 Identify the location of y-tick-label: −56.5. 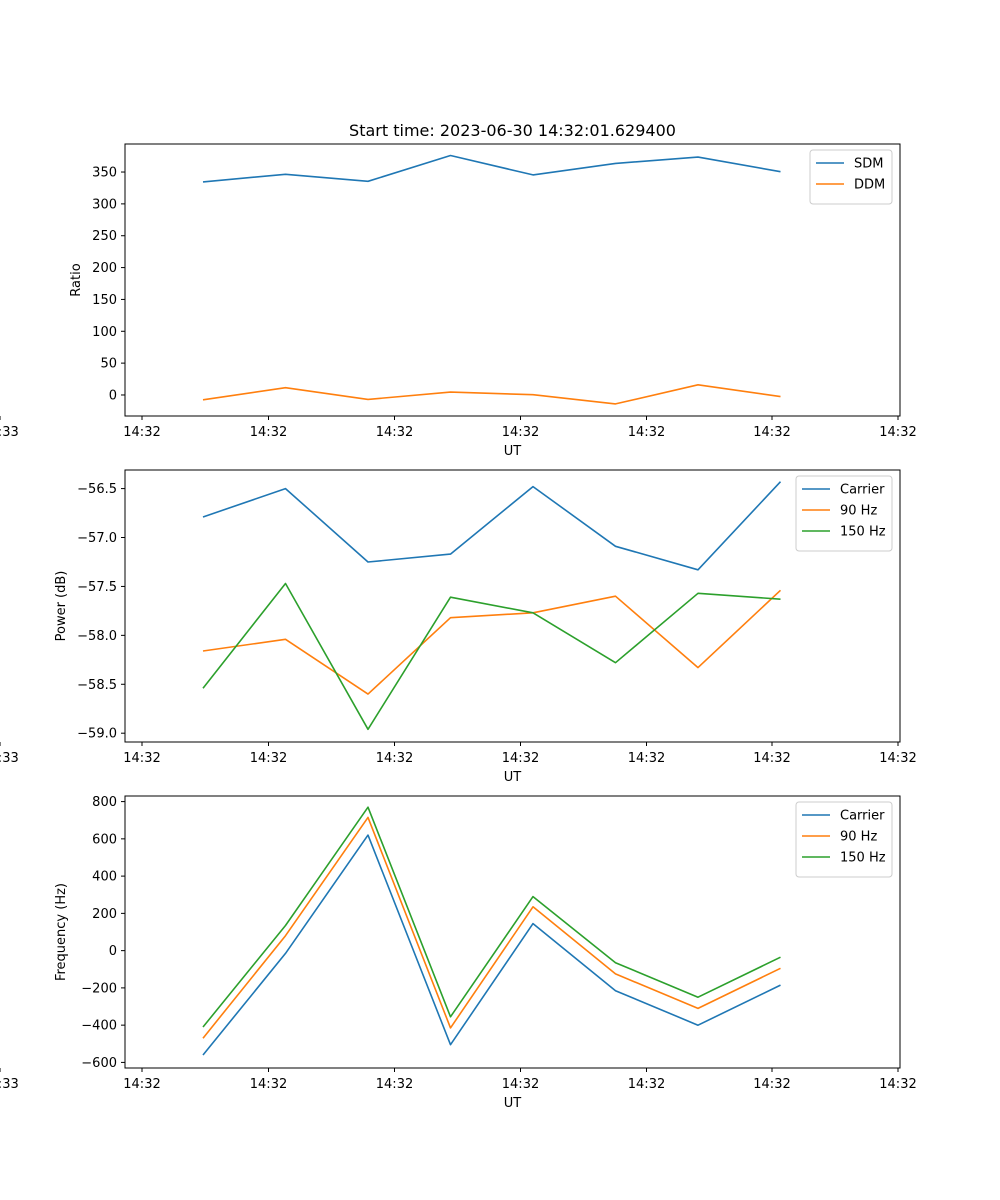
(97, 489).